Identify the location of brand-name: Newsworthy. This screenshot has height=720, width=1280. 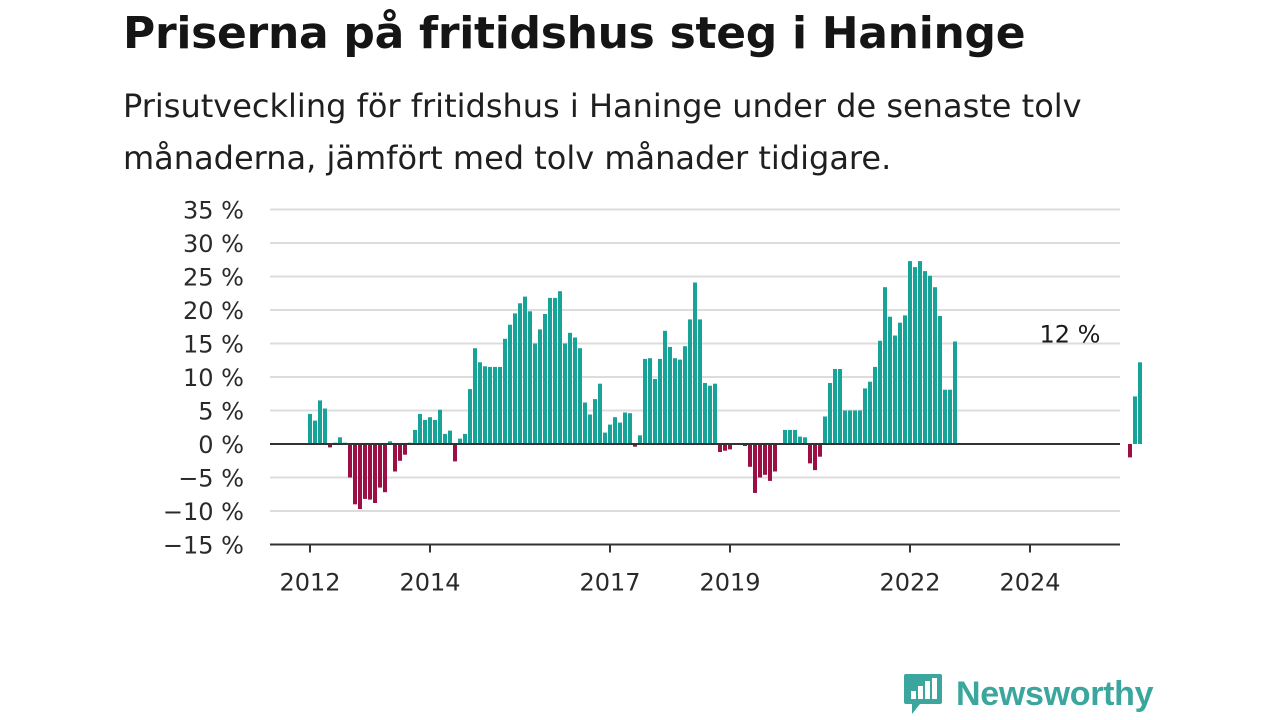
(1055, 693).